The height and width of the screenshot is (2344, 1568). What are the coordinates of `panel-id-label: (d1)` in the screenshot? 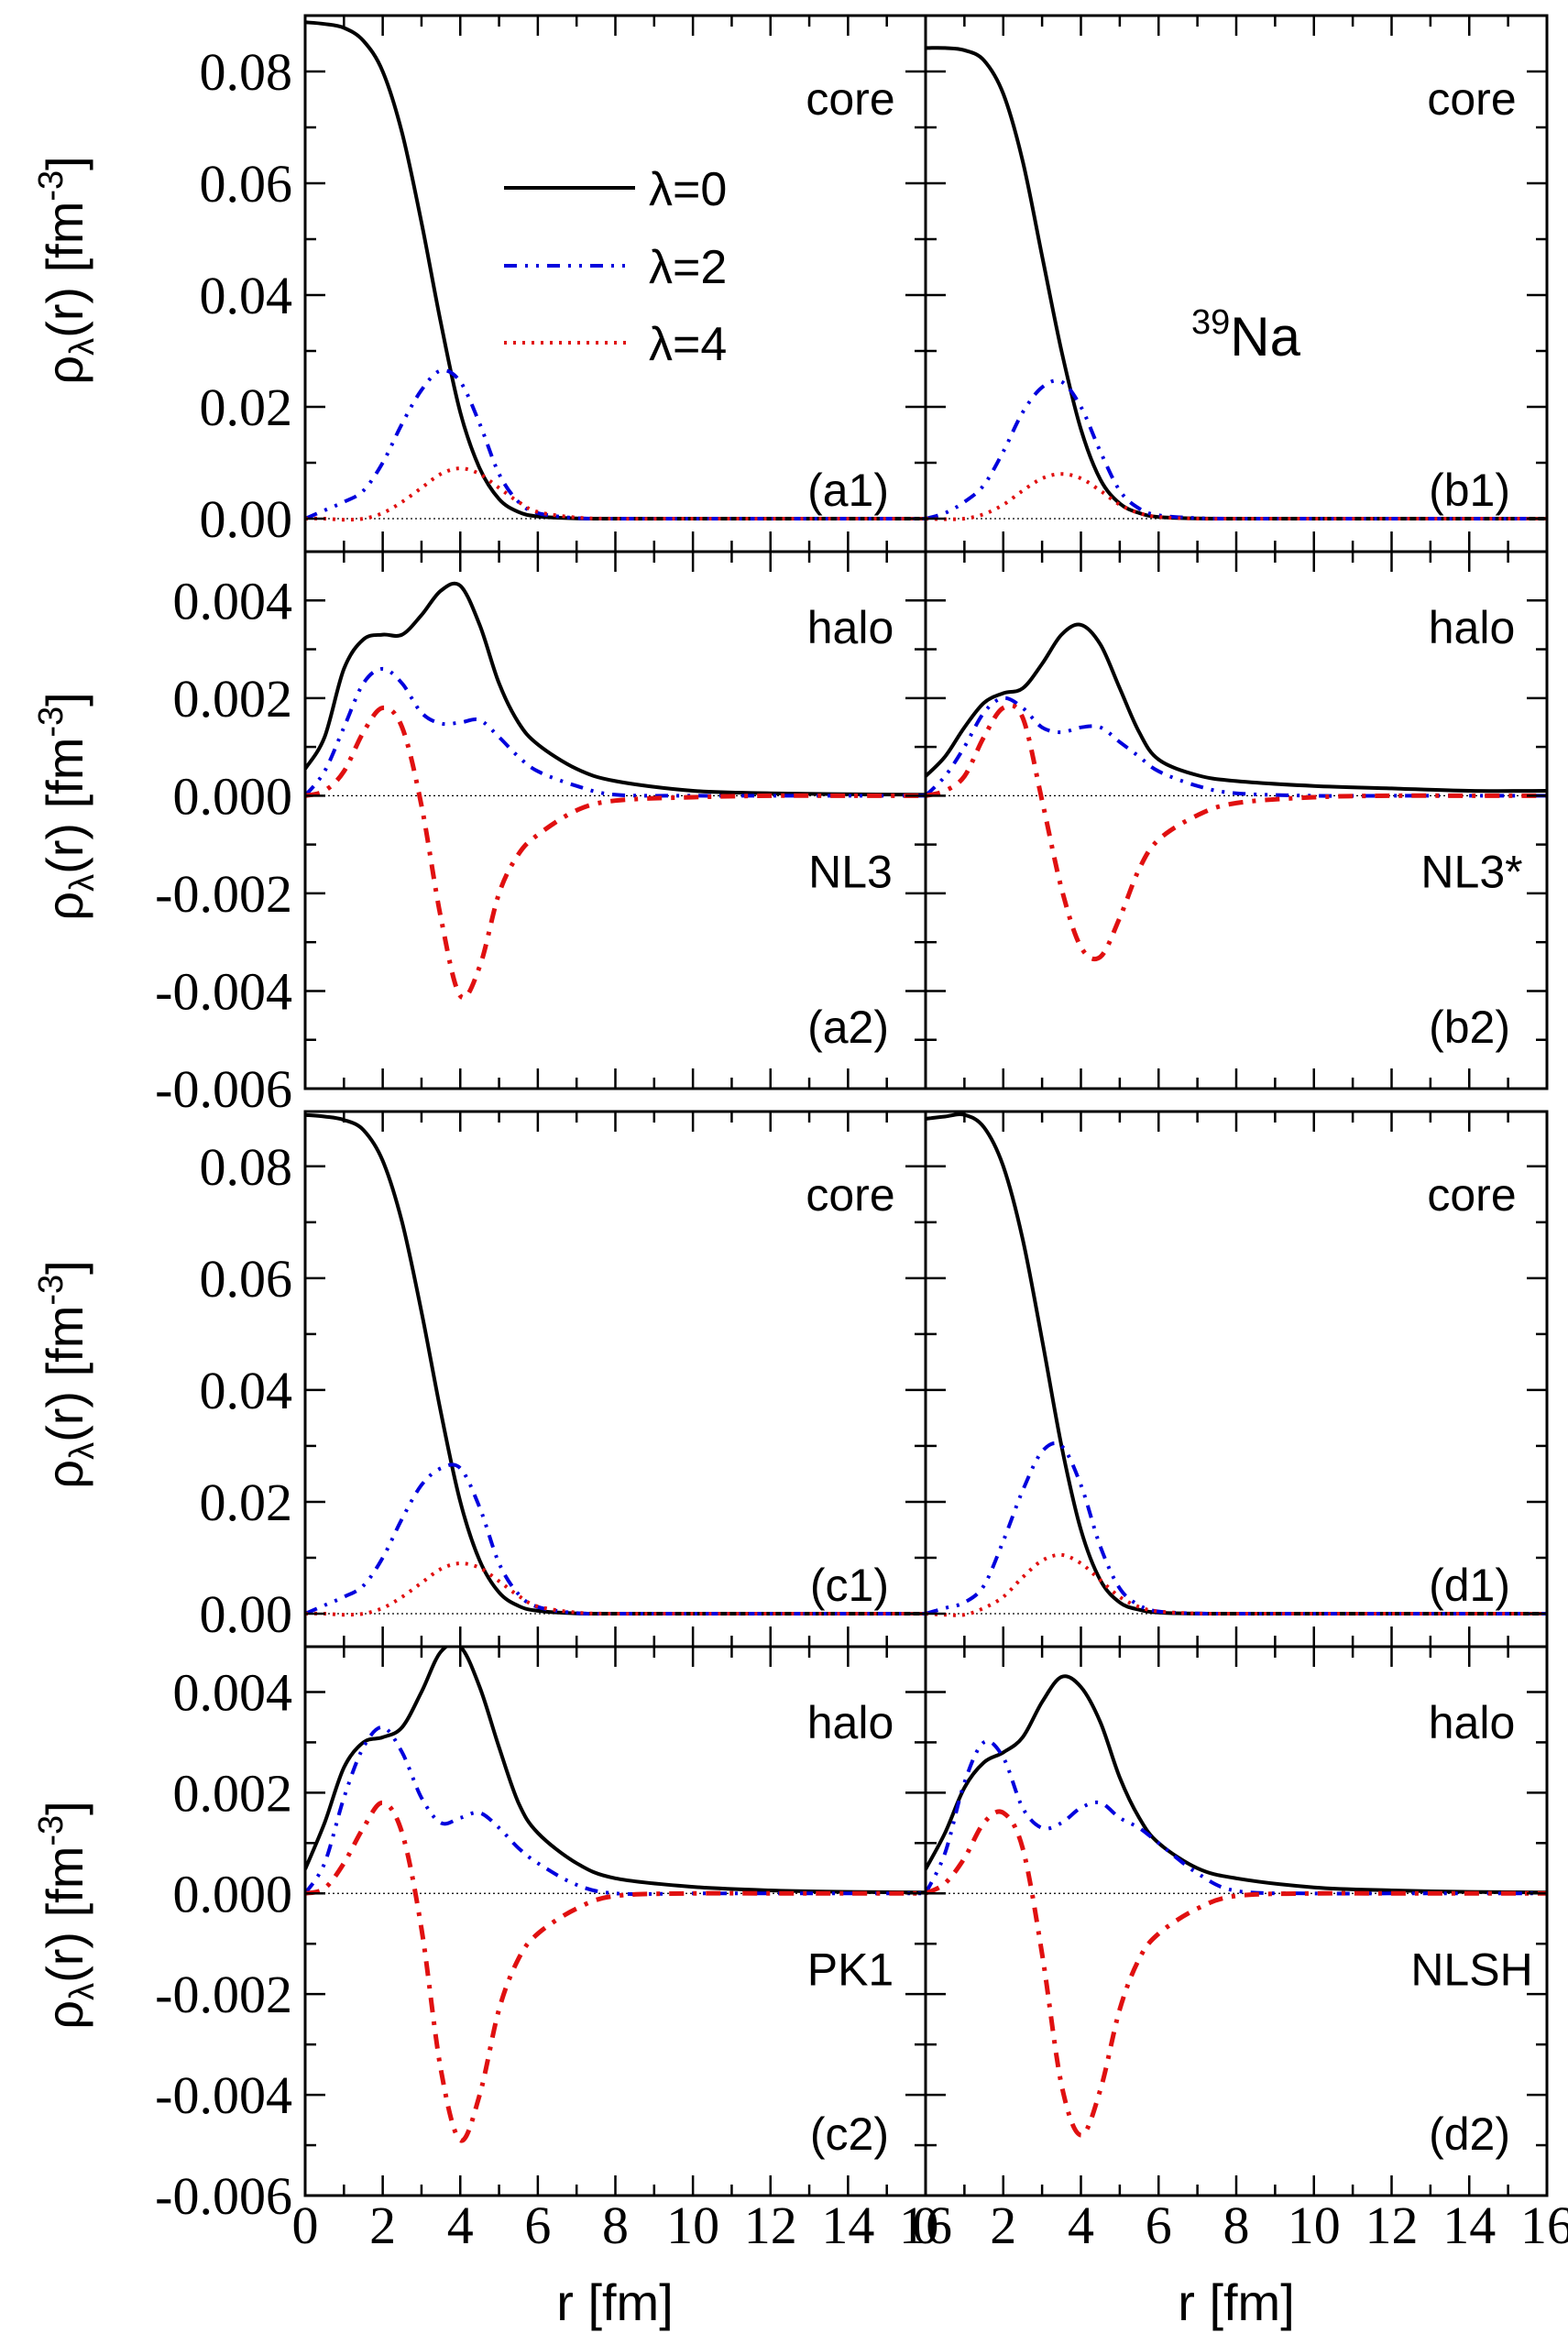 It's located at (1469, 1585).